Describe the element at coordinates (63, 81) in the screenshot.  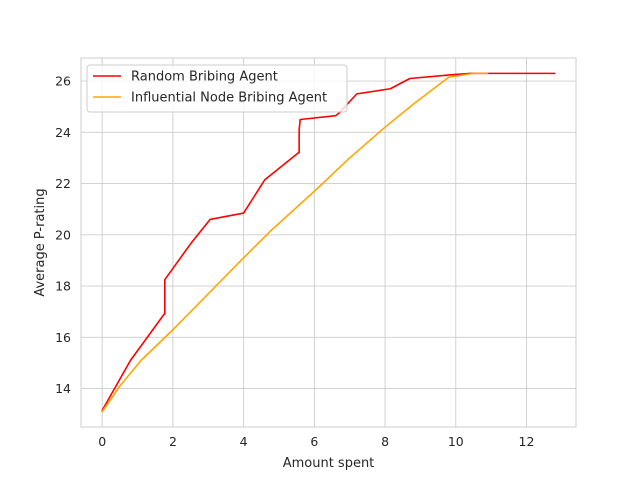
I see `y-tick-label: 26` at that location.